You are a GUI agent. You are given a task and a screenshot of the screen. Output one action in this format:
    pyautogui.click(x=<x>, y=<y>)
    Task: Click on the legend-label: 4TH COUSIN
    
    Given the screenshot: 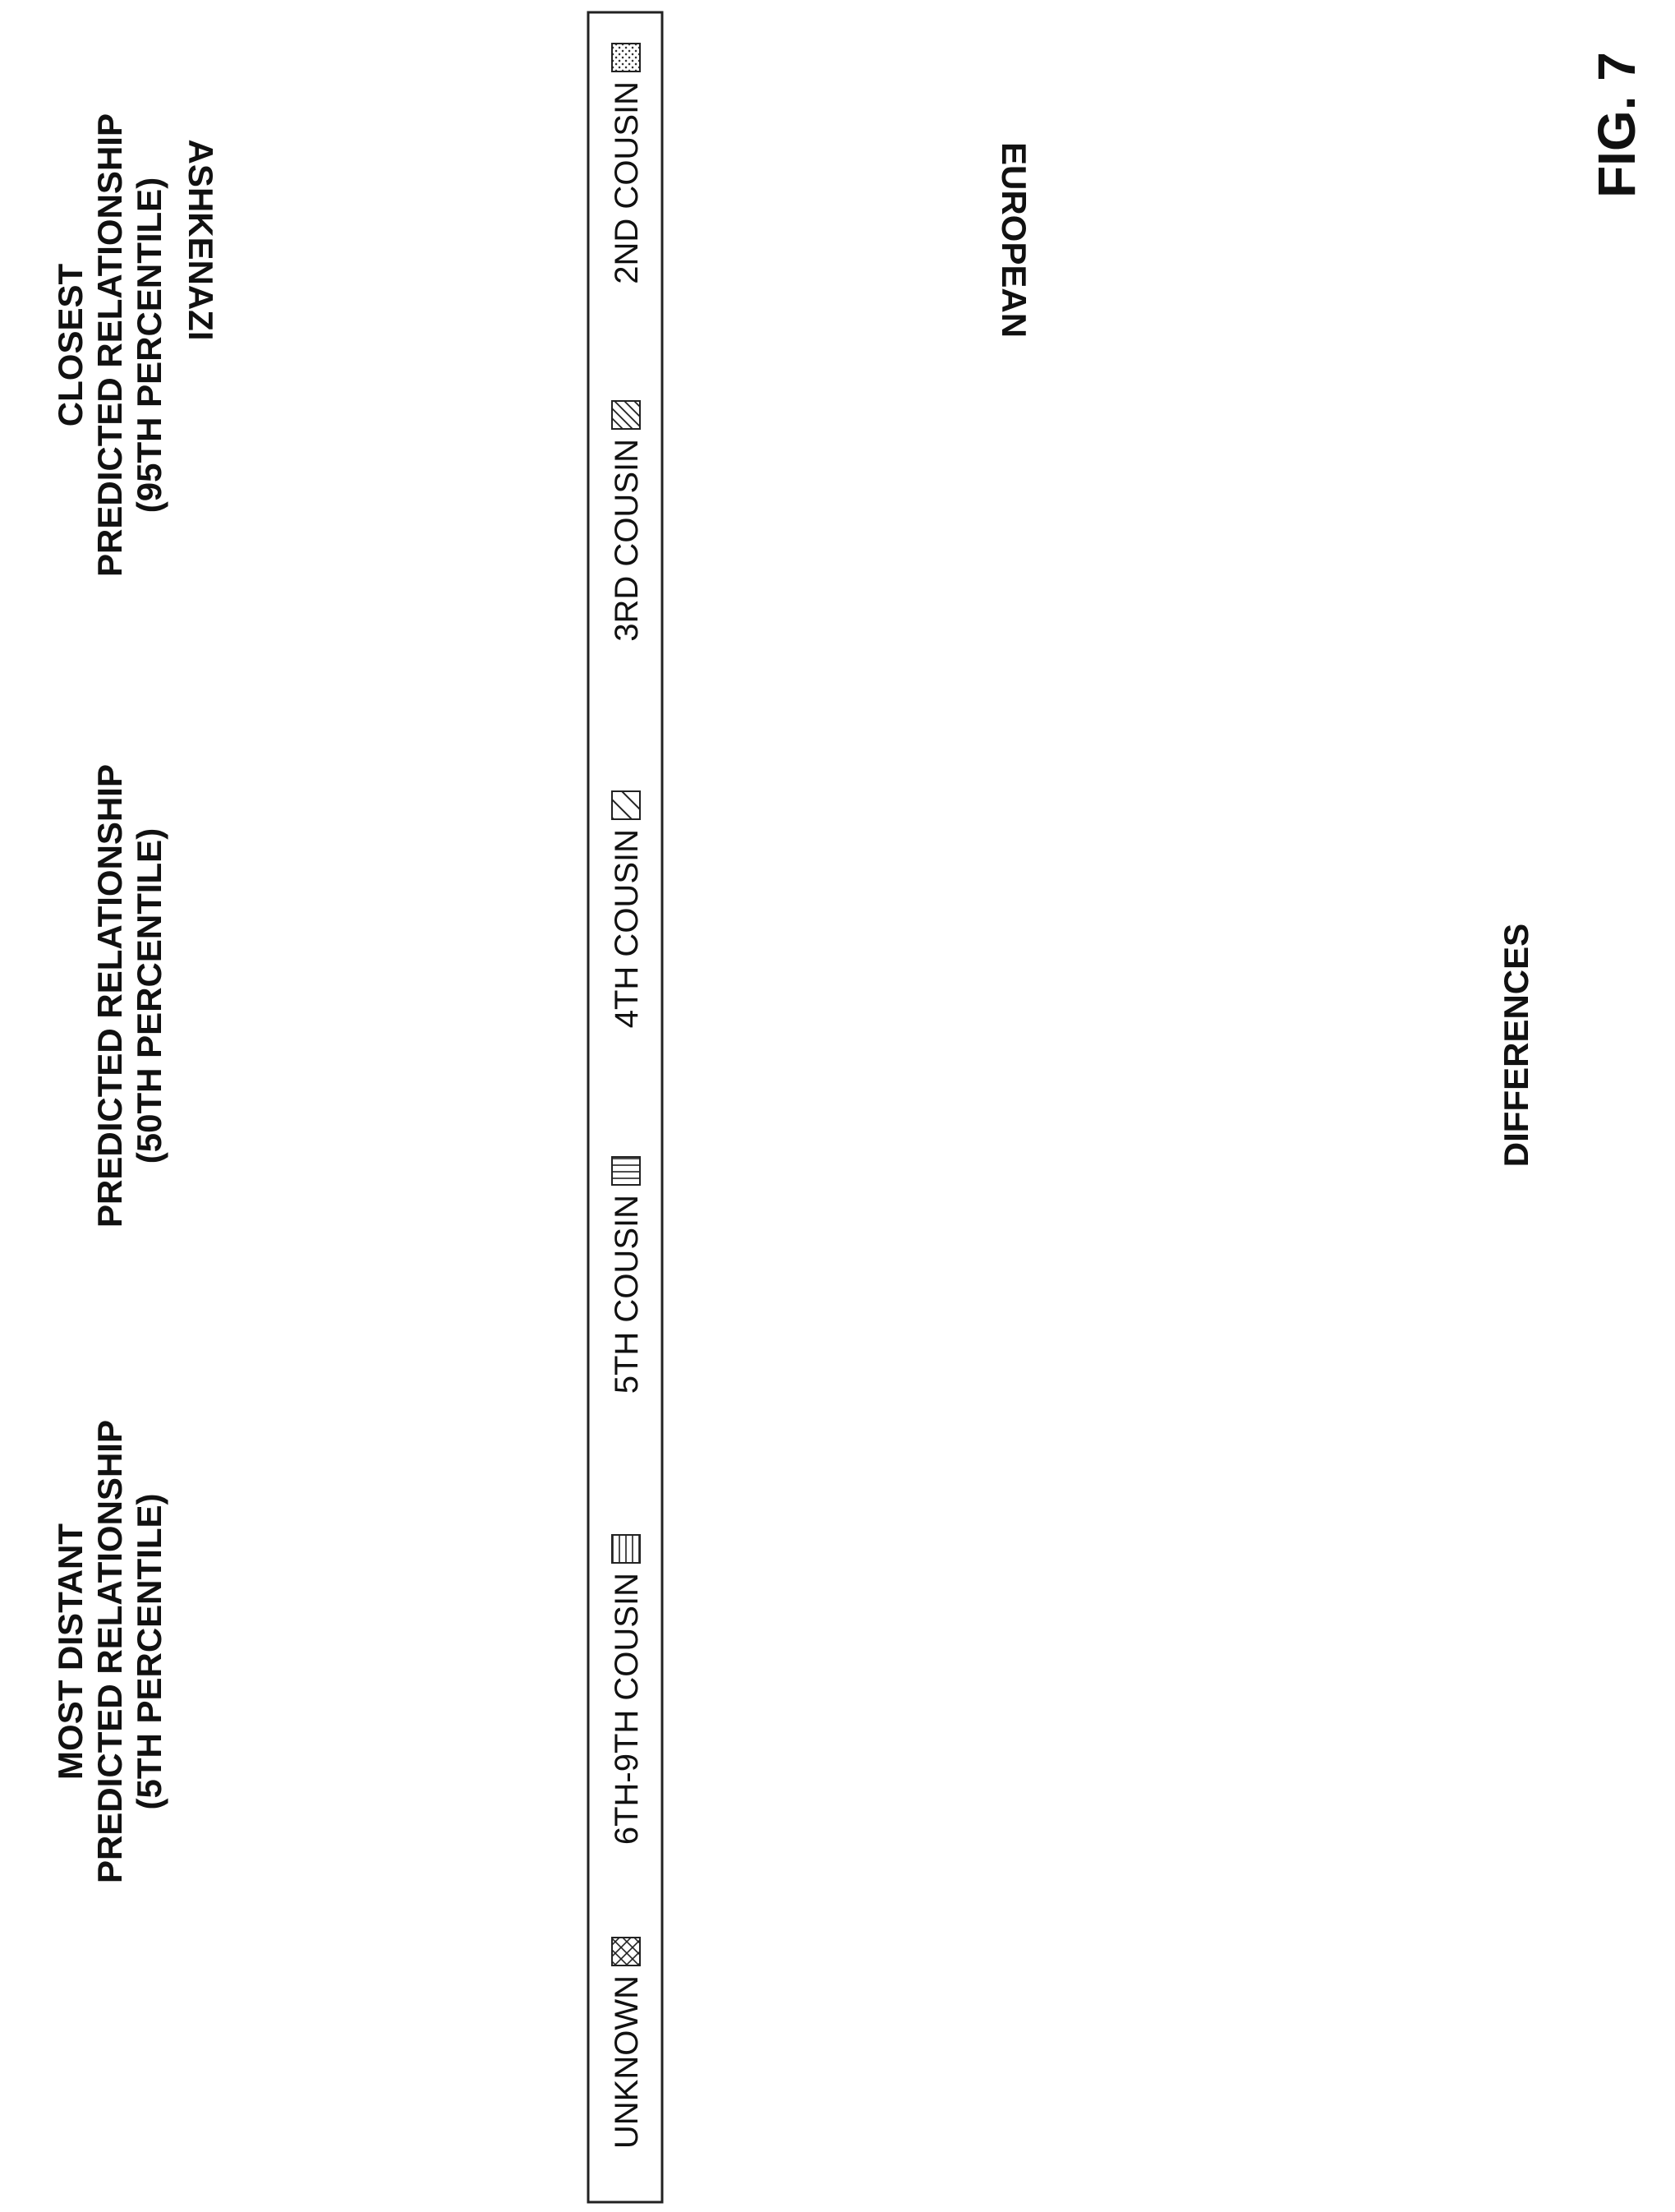 What is the action you would take?
    pyautogui.click(x=627, y=928)
    